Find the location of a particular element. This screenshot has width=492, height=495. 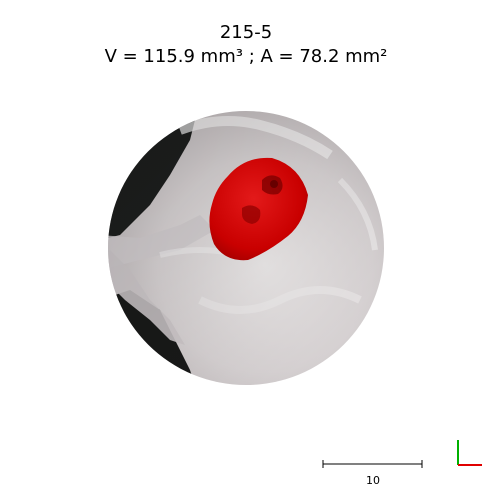

scale-bar is located at coordinates (372, 464).